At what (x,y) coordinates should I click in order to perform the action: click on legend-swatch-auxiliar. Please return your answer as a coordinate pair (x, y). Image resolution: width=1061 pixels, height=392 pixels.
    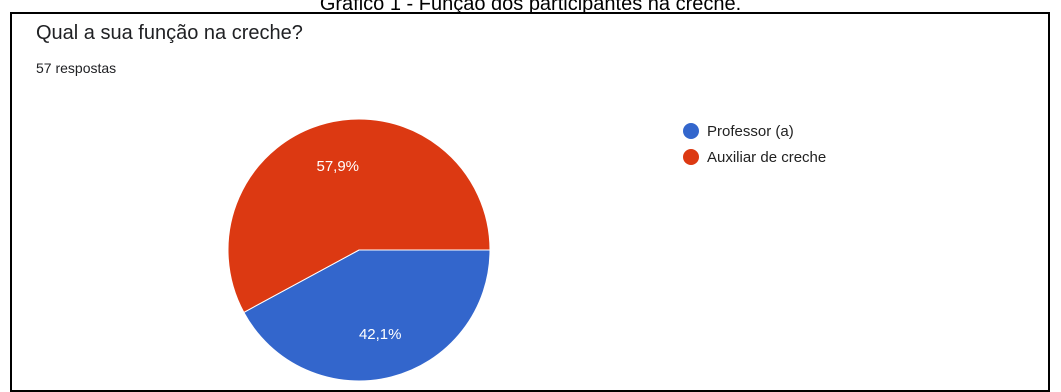
    Looking at the image, I should click on (691, 157).